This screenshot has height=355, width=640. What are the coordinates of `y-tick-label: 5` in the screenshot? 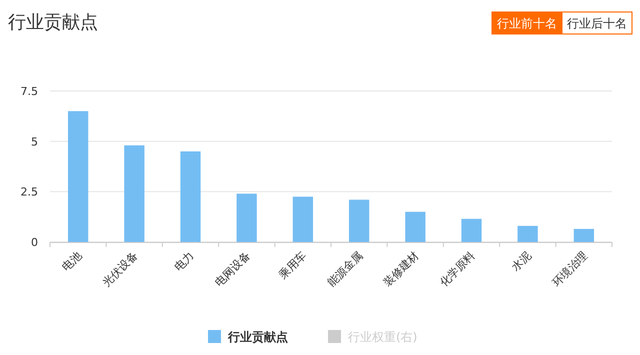 It's located at (34, 141).